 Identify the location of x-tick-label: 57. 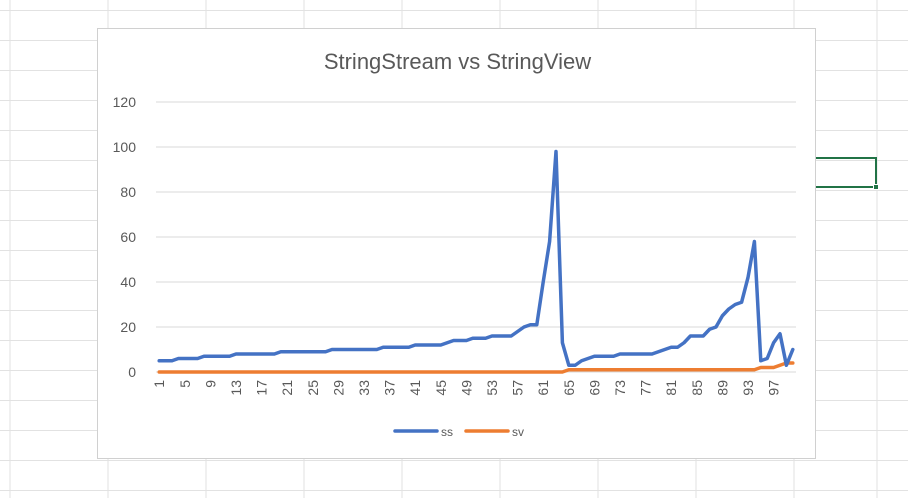
(518, 388).